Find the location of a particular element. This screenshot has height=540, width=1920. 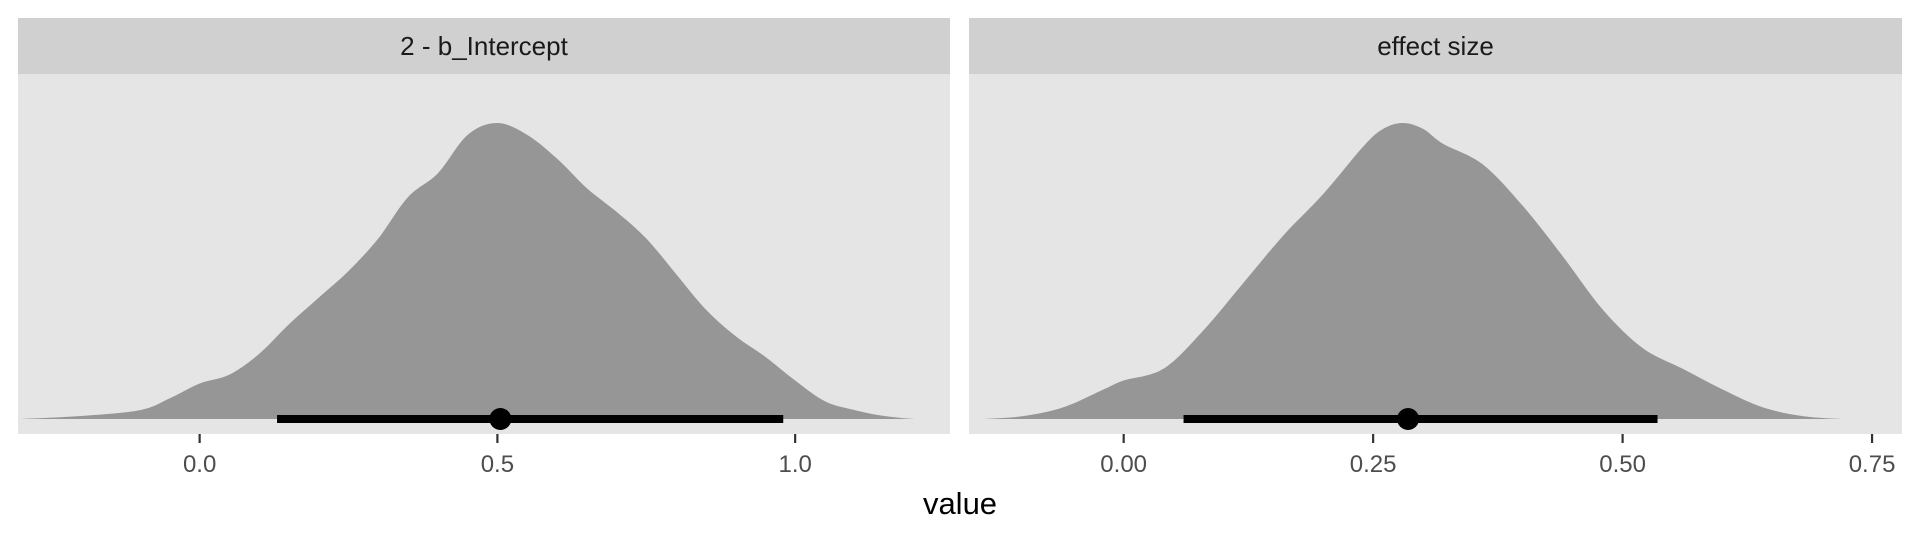

x-tick-label: 0.75 is located at coordinates (1872, 464).